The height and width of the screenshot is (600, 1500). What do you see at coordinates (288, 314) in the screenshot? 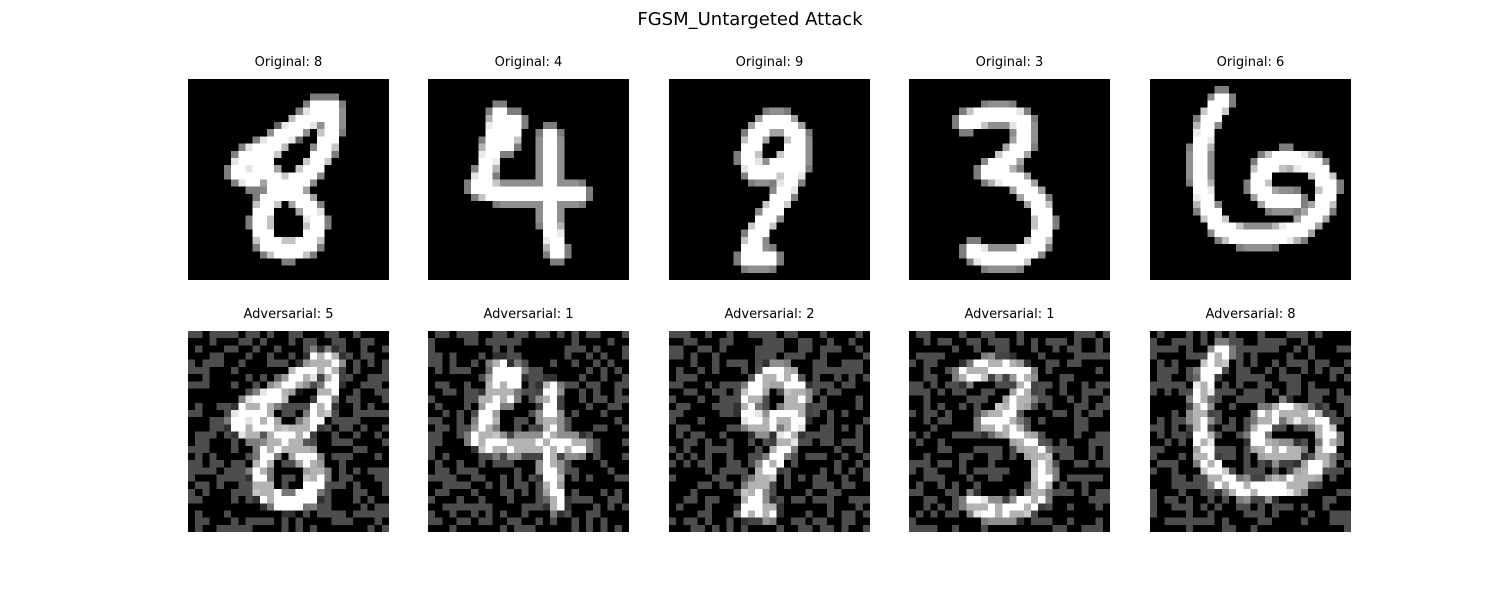
I see `adversarial-title-1: Adversarial: 5` at bounding box center [288, 314].